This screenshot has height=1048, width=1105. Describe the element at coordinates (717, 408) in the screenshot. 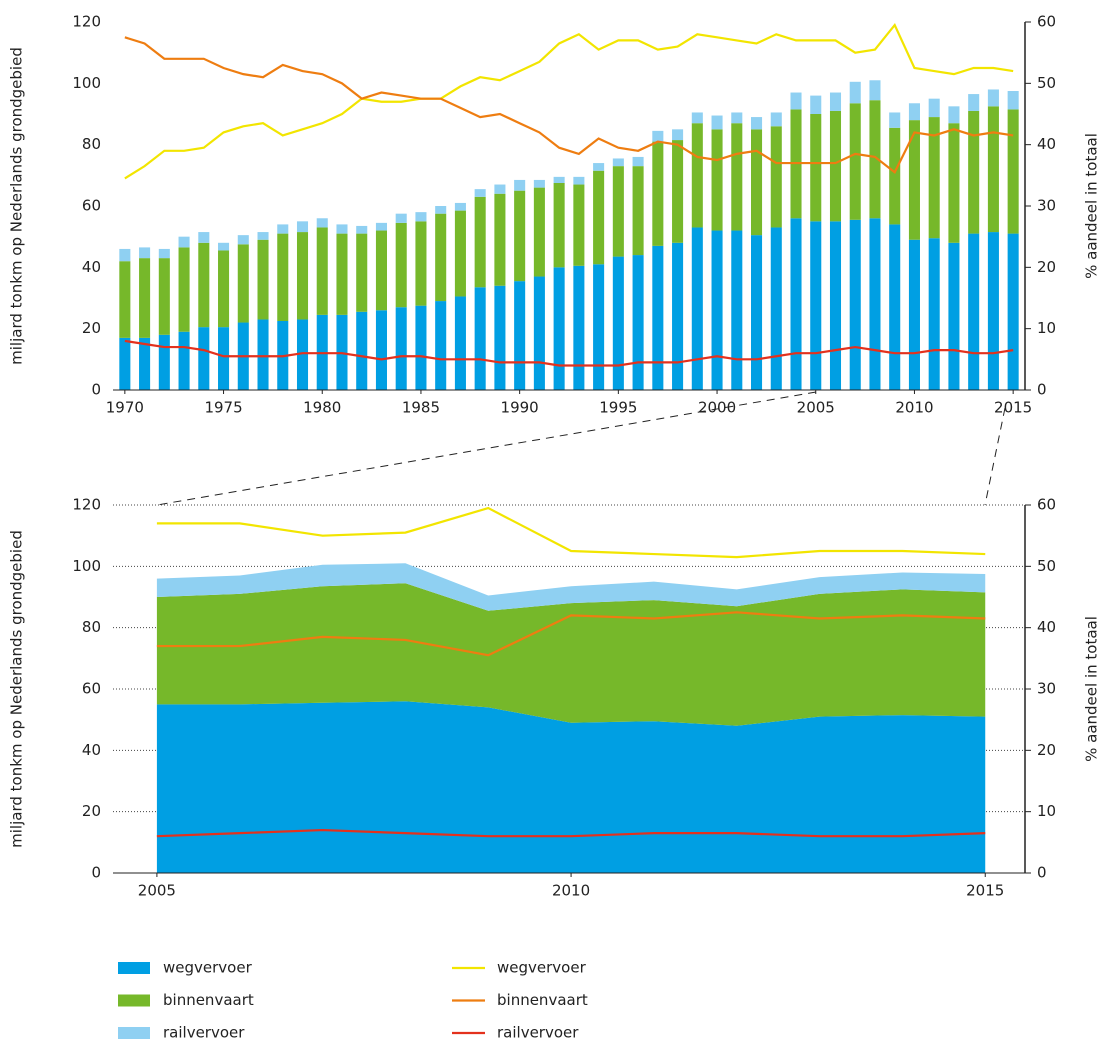

I see `x-tick-label: 2000` at that location.